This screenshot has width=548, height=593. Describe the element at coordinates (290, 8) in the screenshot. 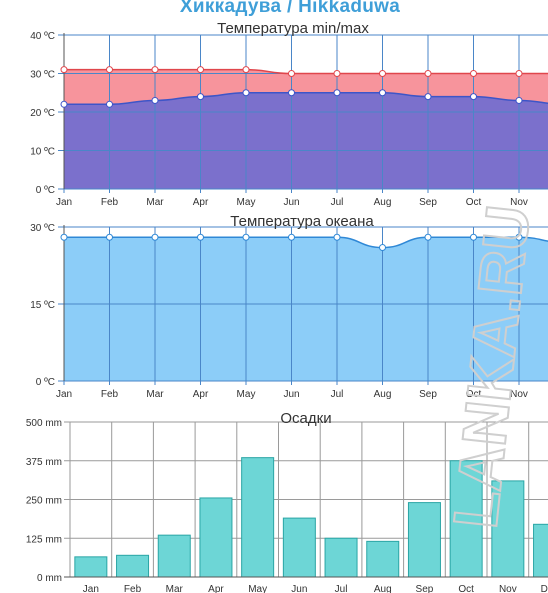

I see `page-title: Хиккадува / Hikkaduwa` at that location.